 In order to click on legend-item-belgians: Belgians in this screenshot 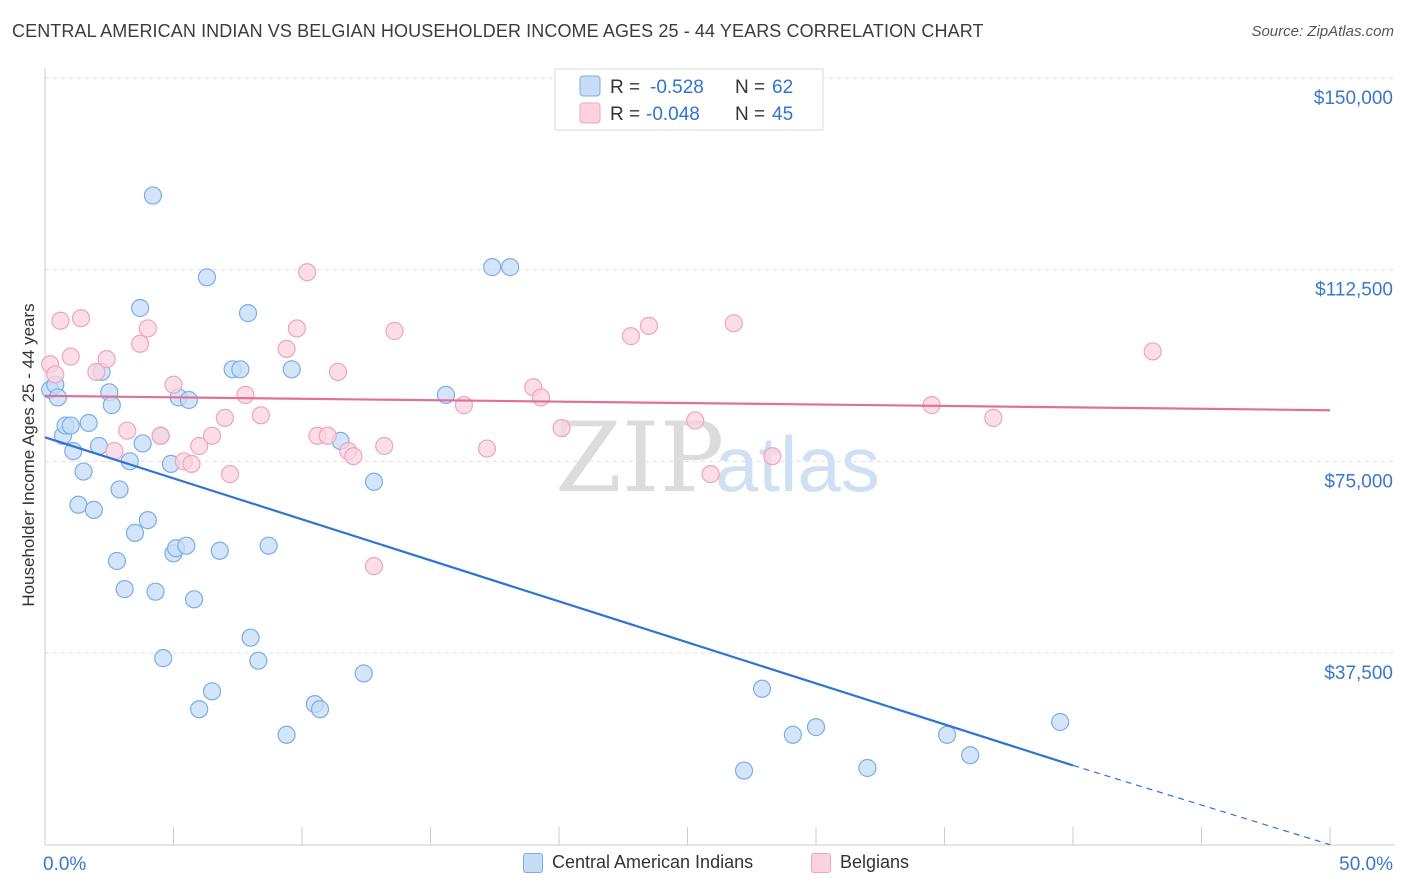, I will do `click(860, 862)`.